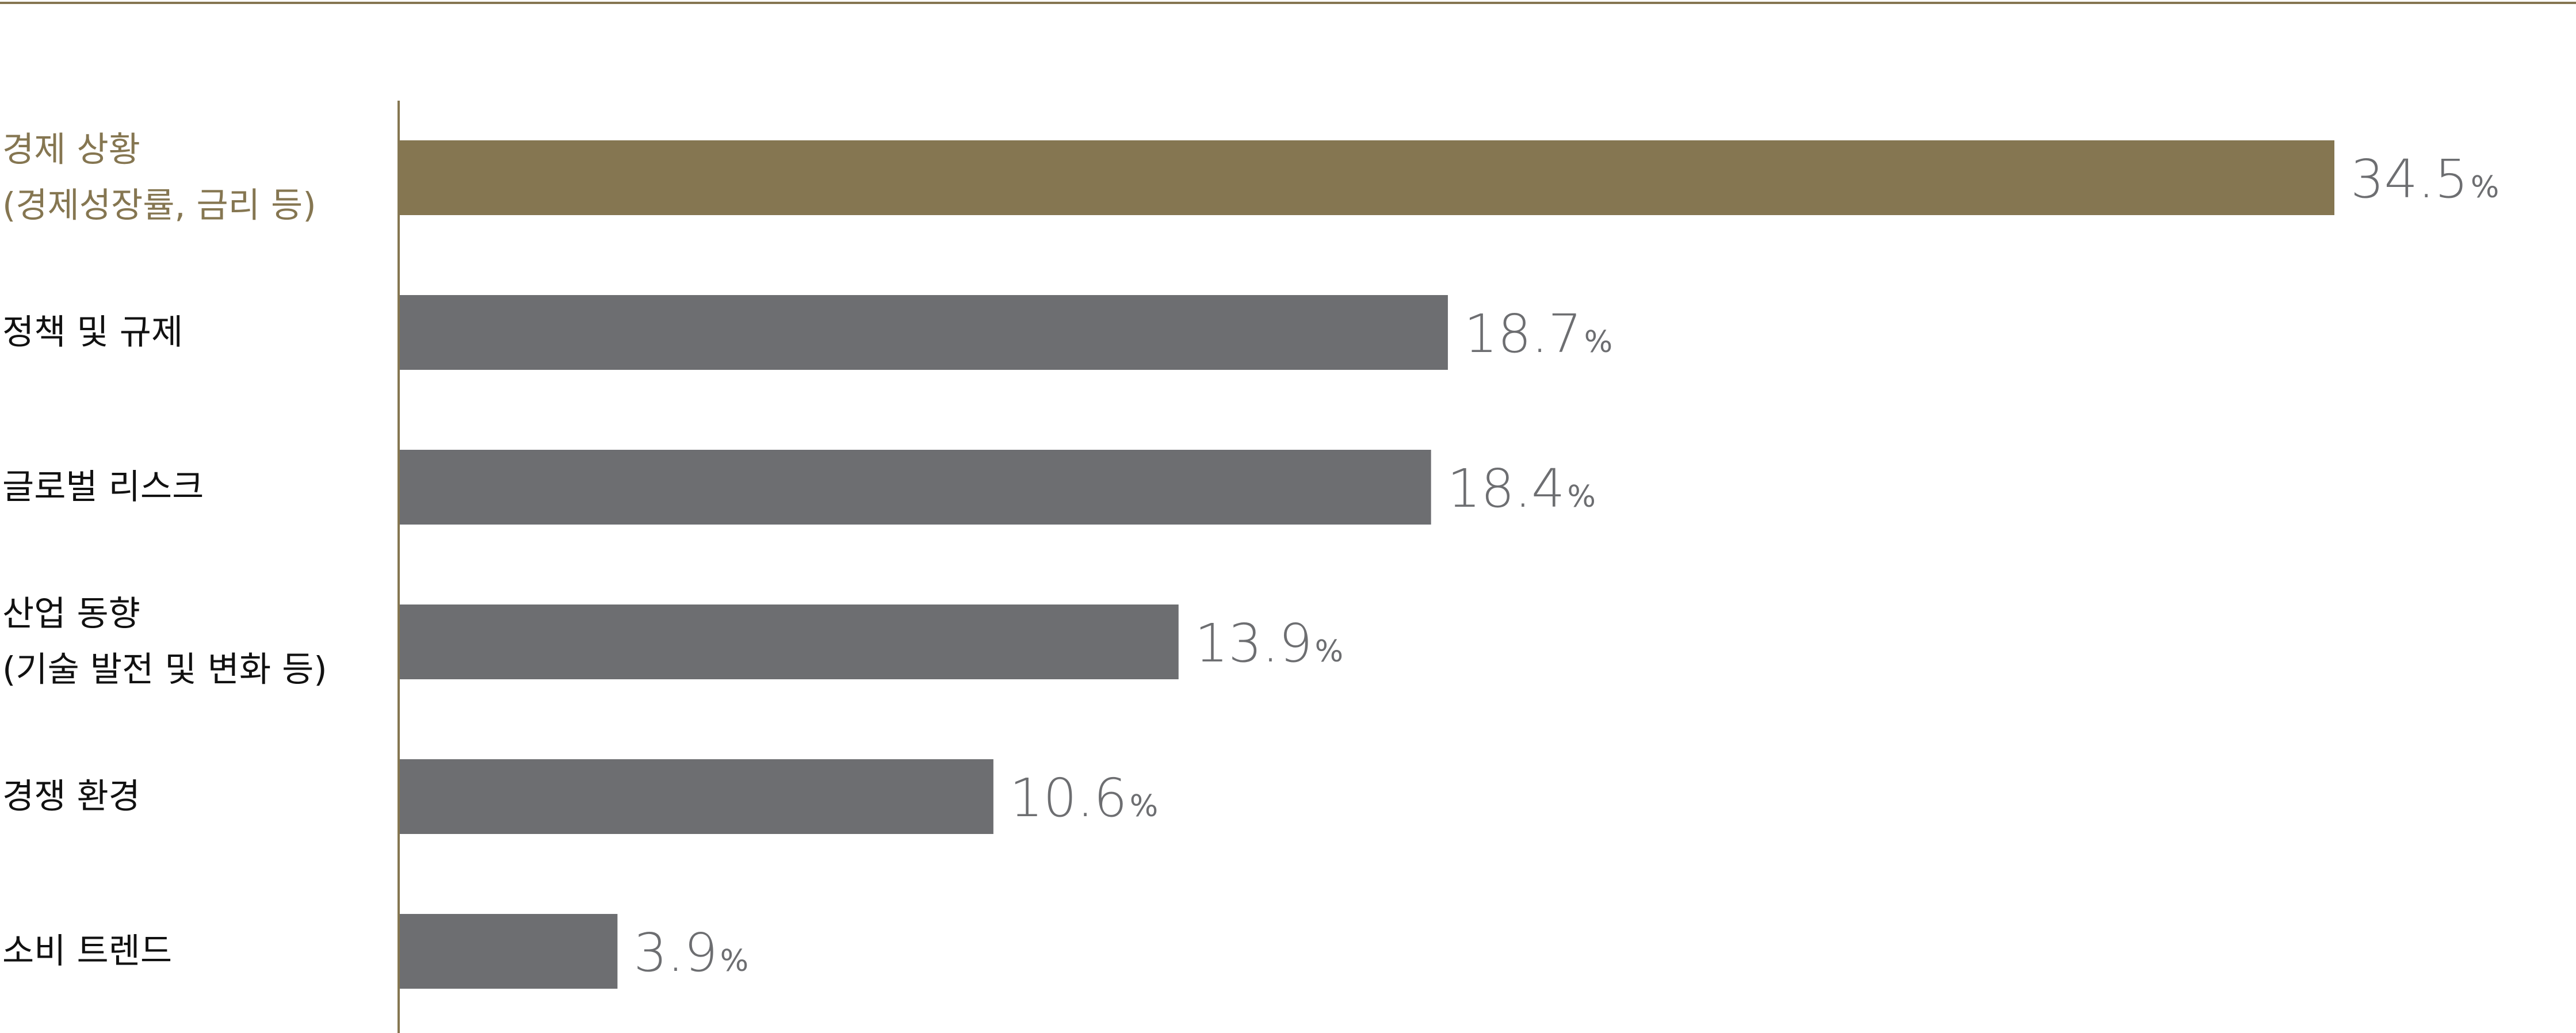 The image size is (2576, 1033). I want to click on value-label-3: 13.9%, so click(1269, 644).